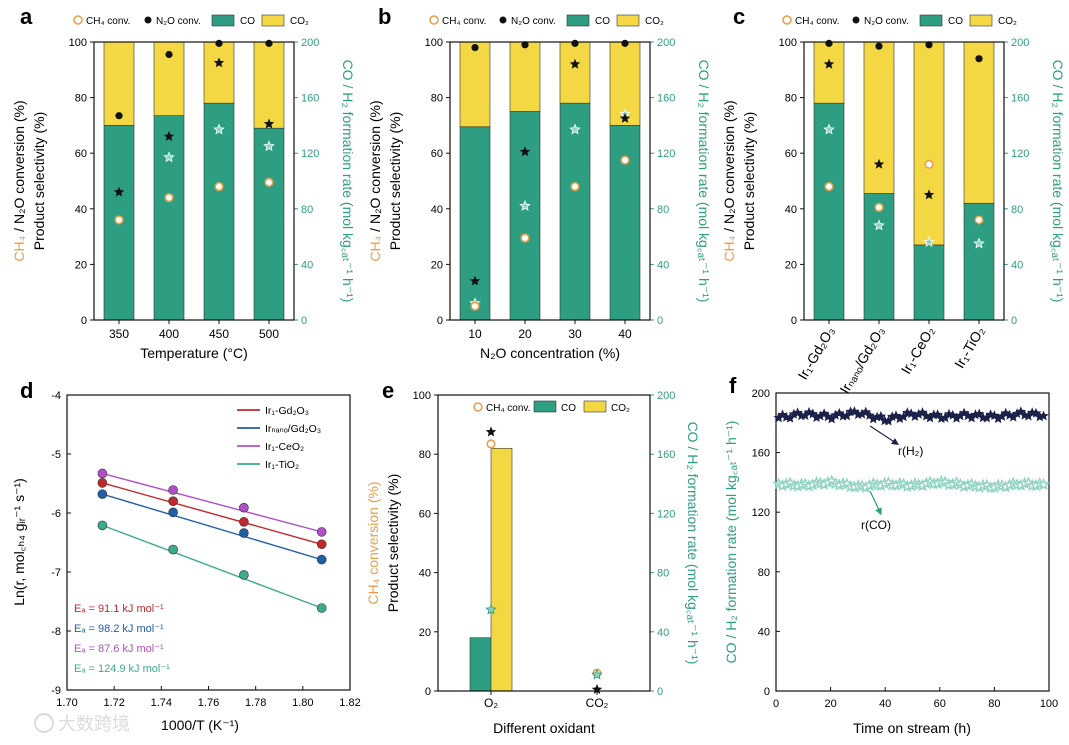 Image resolution: width=1069 pixels, height=745 pixels. What do you see at coordinates (666, 154) in the screenshot?
I see `ytick-right-label: 120` at bounding box center [666, 154].